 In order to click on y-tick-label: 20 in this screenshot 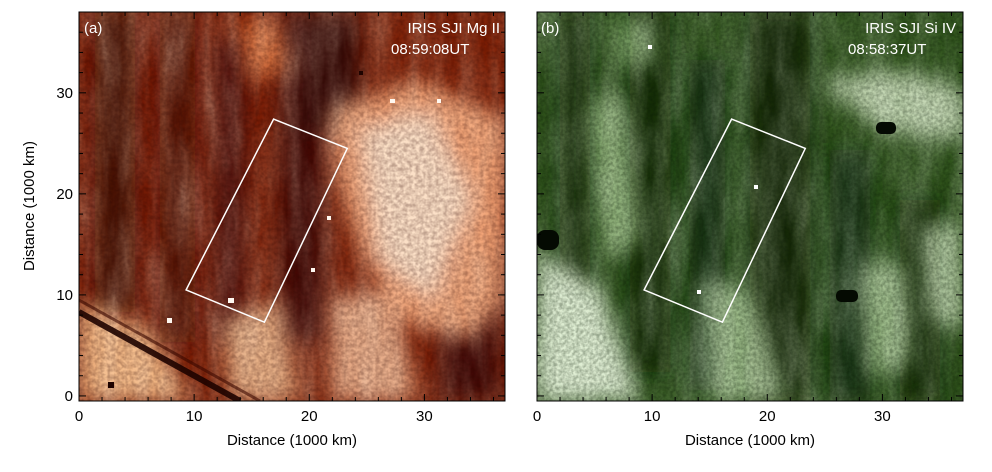, I will do `click(64, 194)`.